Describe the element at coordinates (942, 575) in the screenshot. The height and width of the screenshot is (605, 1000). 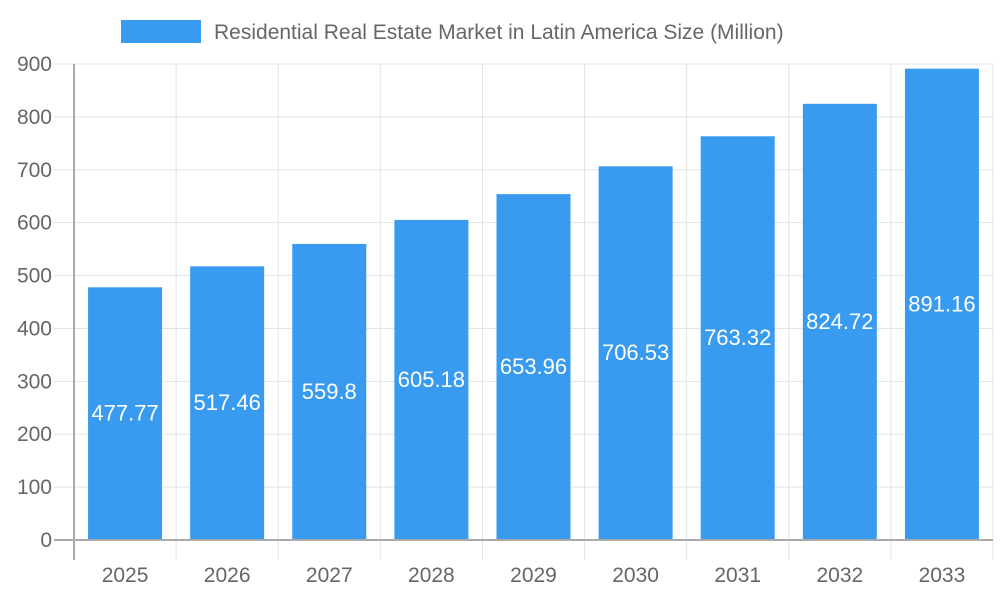
I see `x-tick-label: 2033` at that location.